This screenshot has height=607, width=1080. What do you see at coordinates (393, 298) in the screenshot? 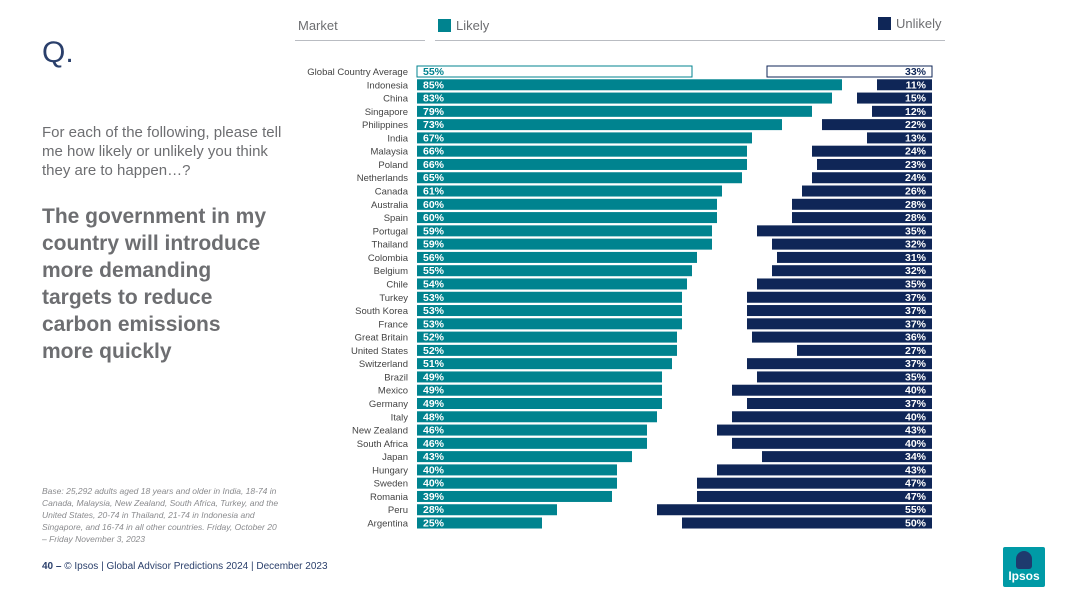
I see `category-label-turkey: Turkey` at bounding box center [393, 298].